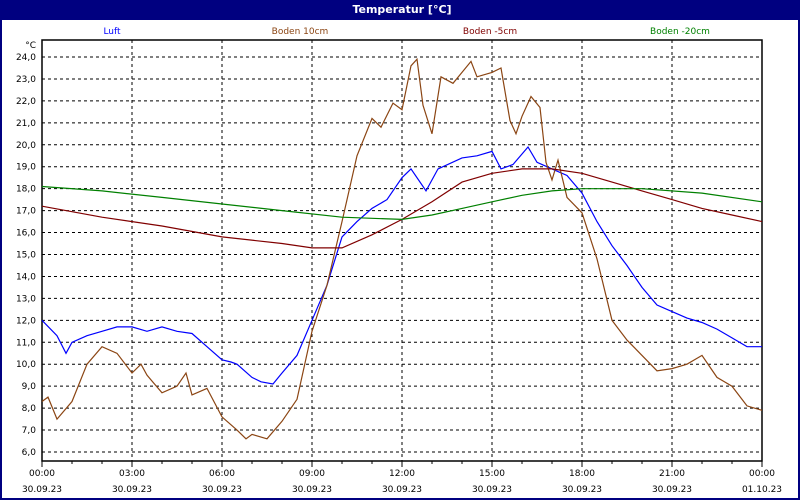 The height and width of the screenshot is (500, 800). What do you see at coordinates (132, 474) in the screenshot?
I see `x-tick-time: 03:00` at bounding box center [132, 474].